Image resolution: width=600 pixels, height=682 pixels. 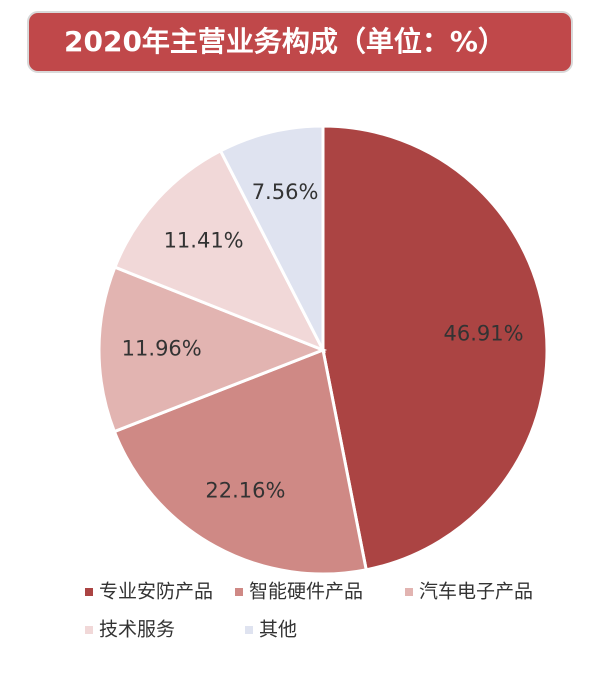 I want to click on data-label: 7.56%, so click(x=285, y=192).